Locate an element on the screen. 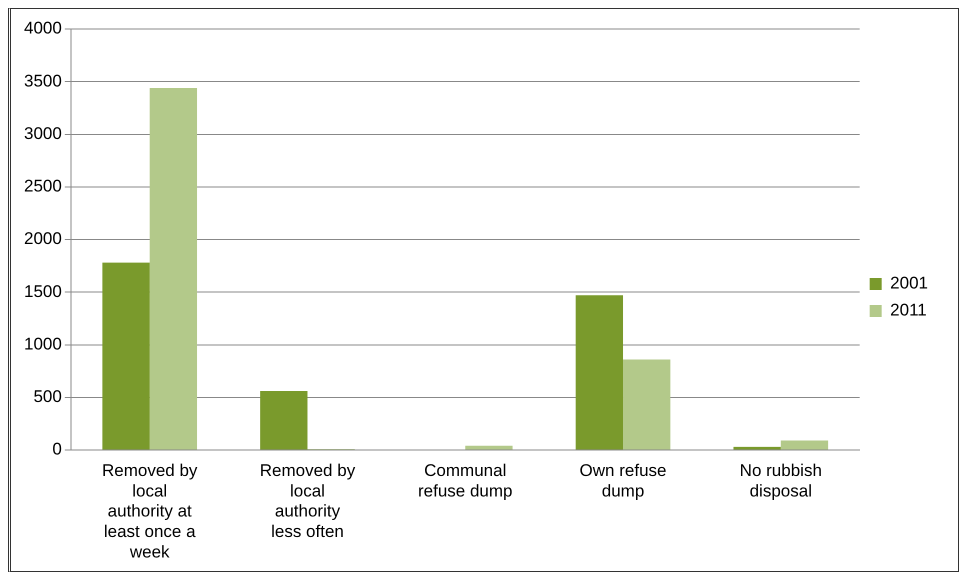 Image resolution: width=965 pixels, height=580 pixels. x-tick-label: Removed by local authority less often is located at coordinates (308, 501).